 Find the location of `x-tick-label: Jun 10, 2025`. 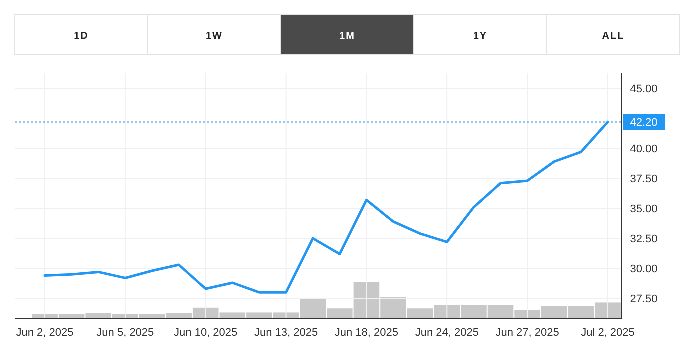

x-tick-label: Jun 10, 2025 is located at coordinates (206, 333).